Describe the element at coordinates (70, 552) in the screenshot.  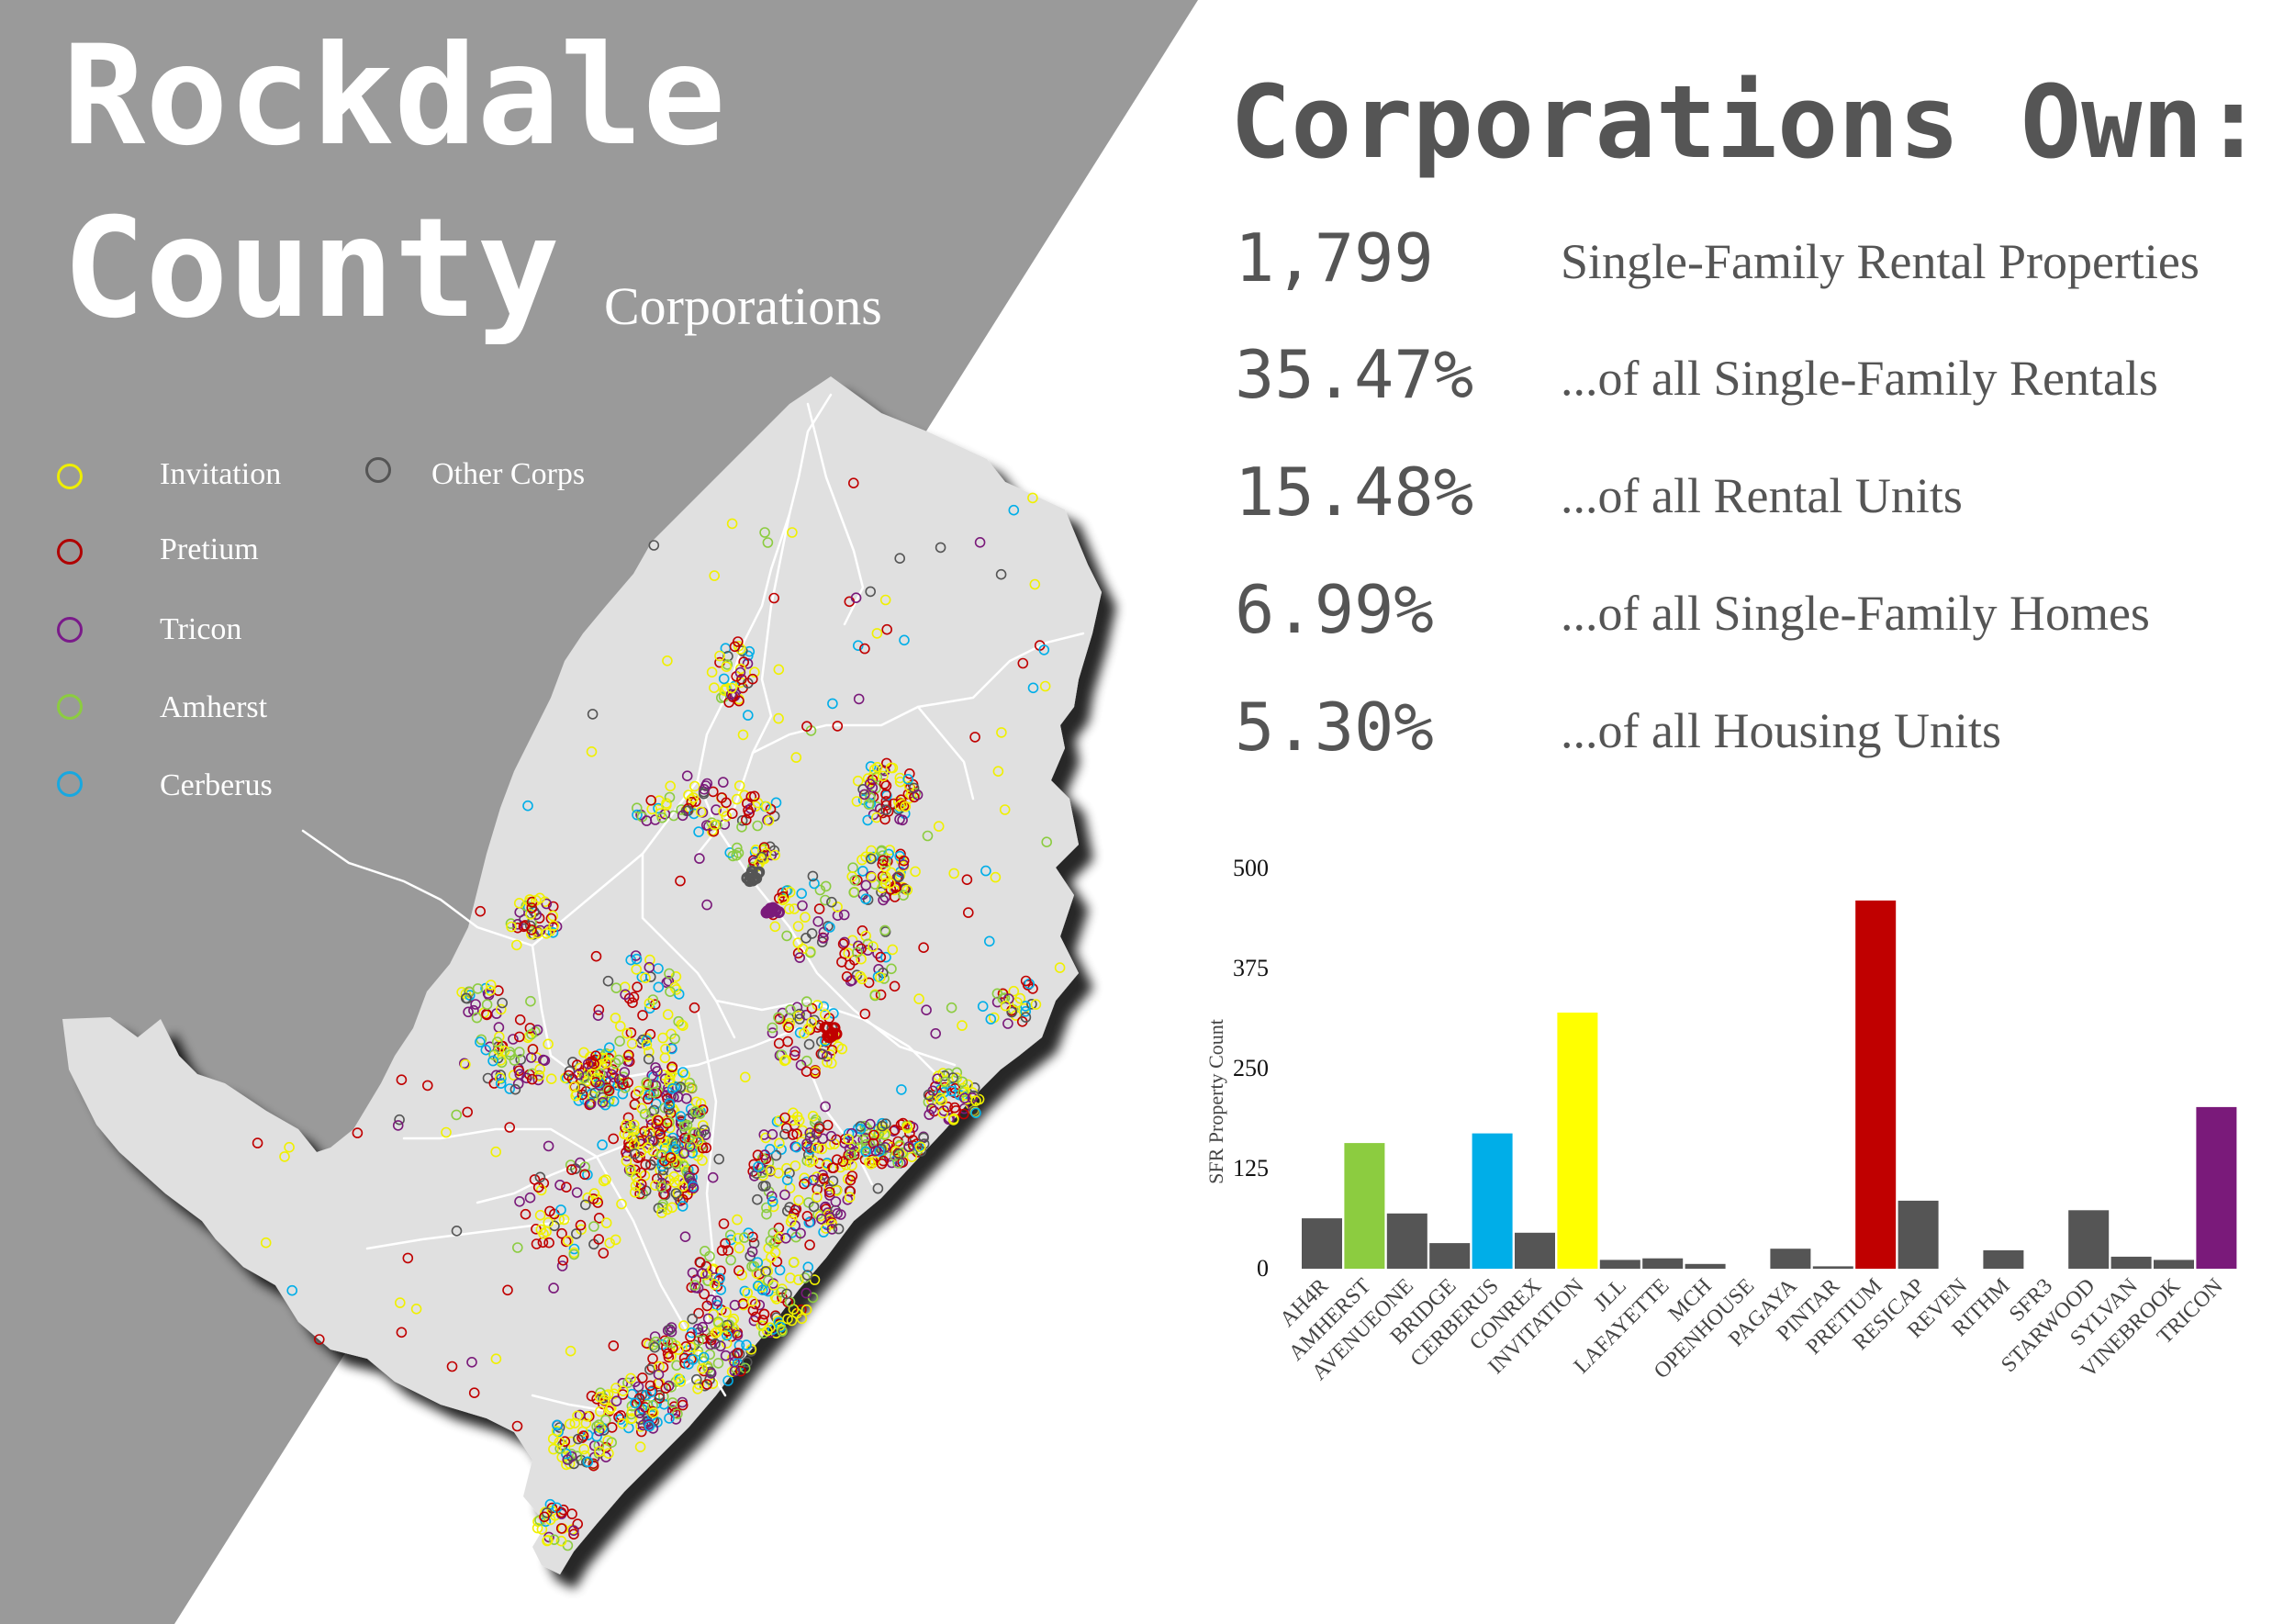
I see `legend-swatch-pretium` at that location.